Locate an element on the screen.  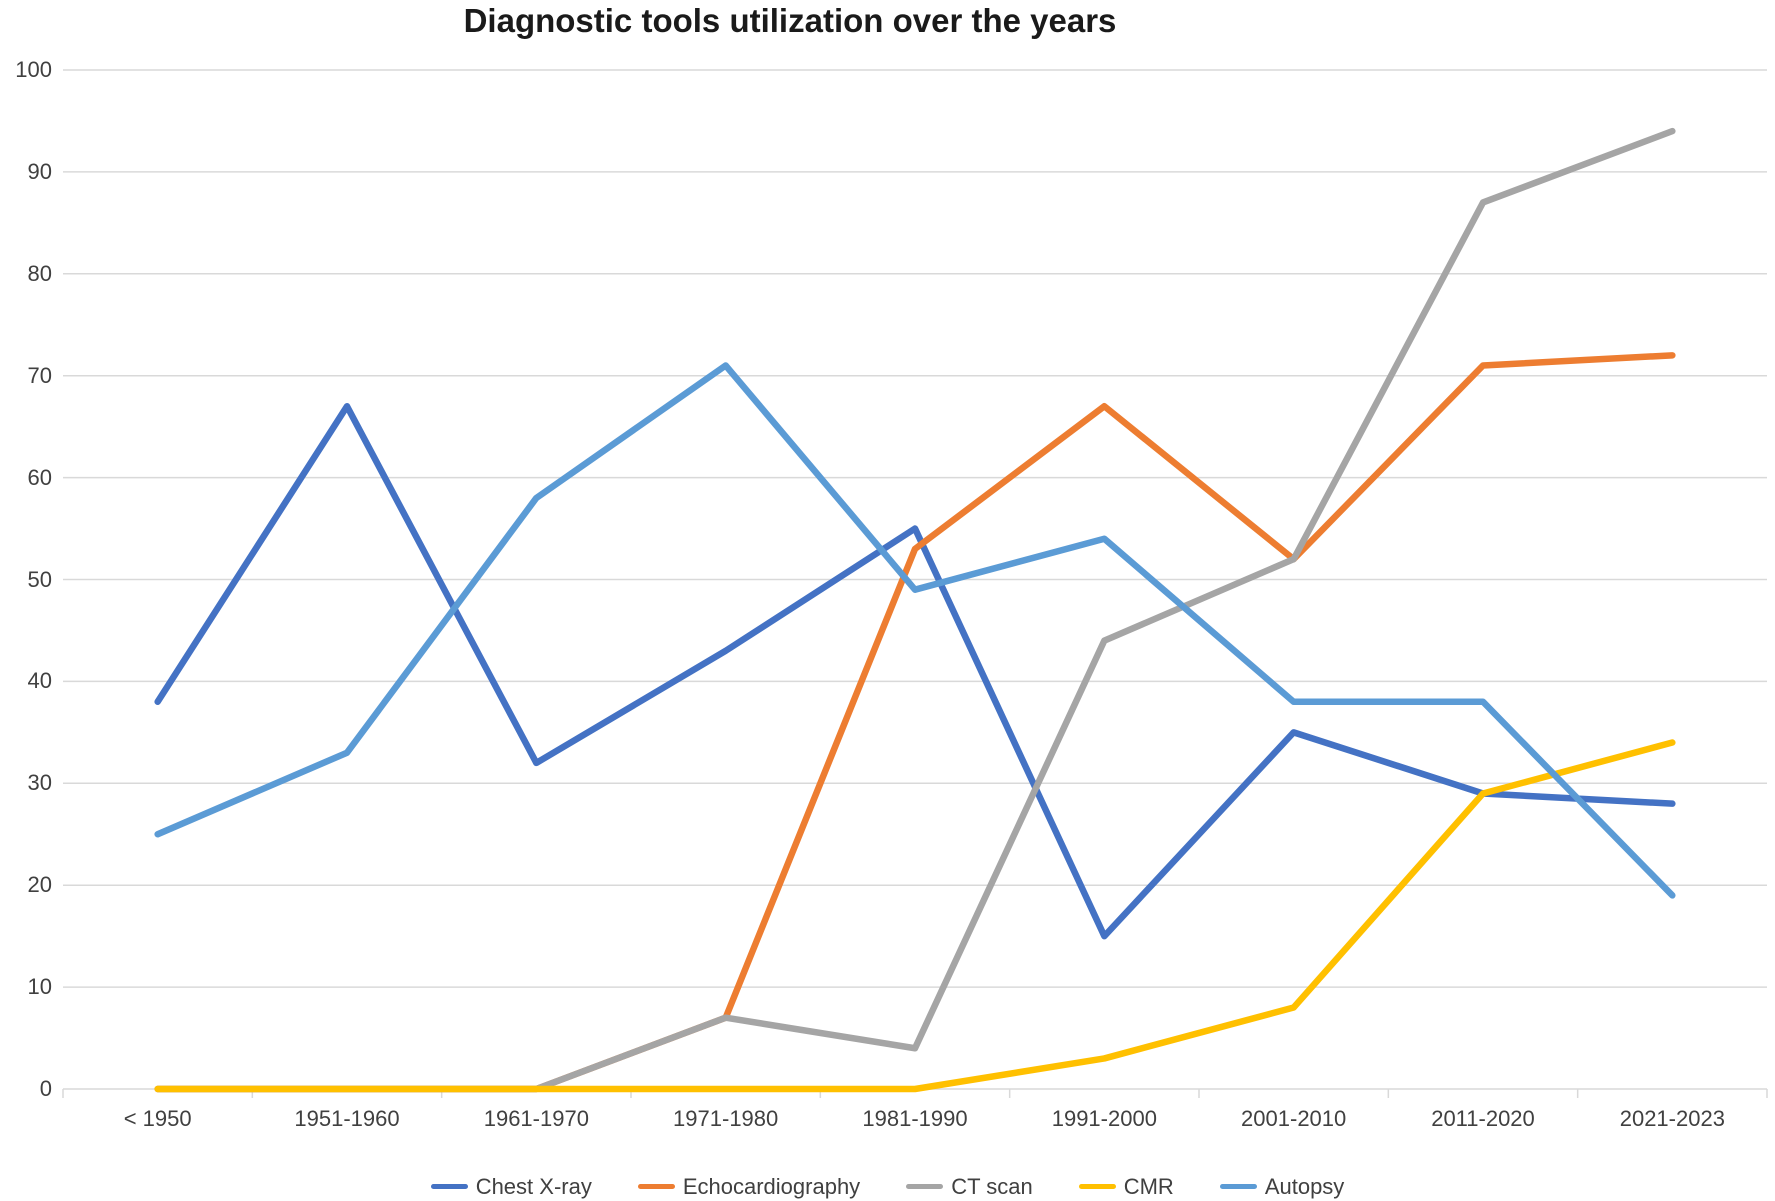
x-axis-category-label: 2021-2023 is located at coordinates (1672, 1118).